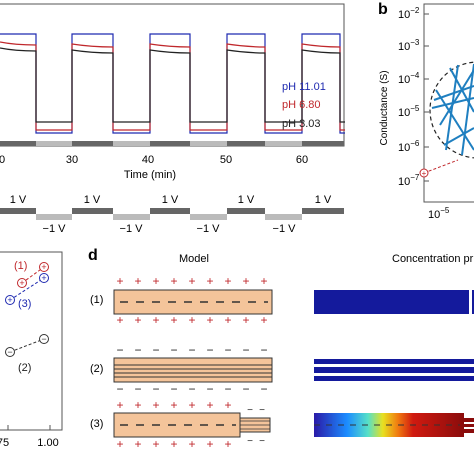 The image size is (474, 474). What do you see at coordinates (92, 200) in the screenshot?
I see `voltage-label-pos-2: 1 V` at bounding box center [92, 200].